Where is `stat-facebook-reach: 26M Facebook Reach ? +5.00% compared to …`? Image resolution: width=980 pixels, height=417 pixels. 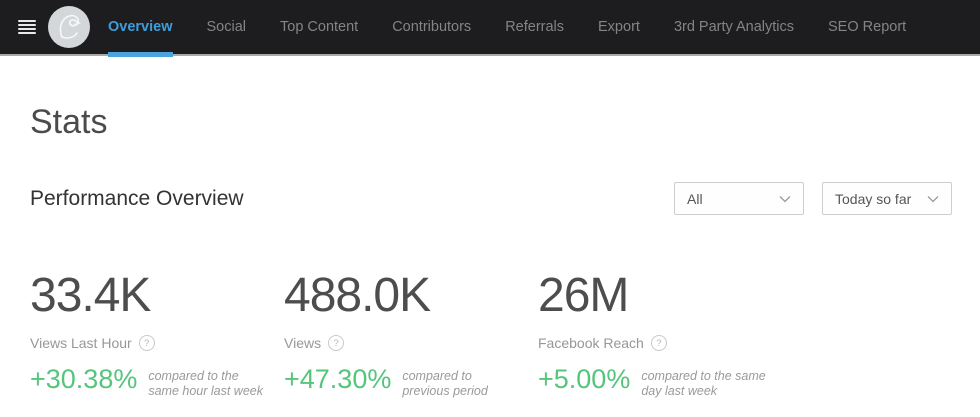 stat-facebook-reach: 26M Facebook Reach ? +5.00% compared to … is located at coordinates (652, 335).